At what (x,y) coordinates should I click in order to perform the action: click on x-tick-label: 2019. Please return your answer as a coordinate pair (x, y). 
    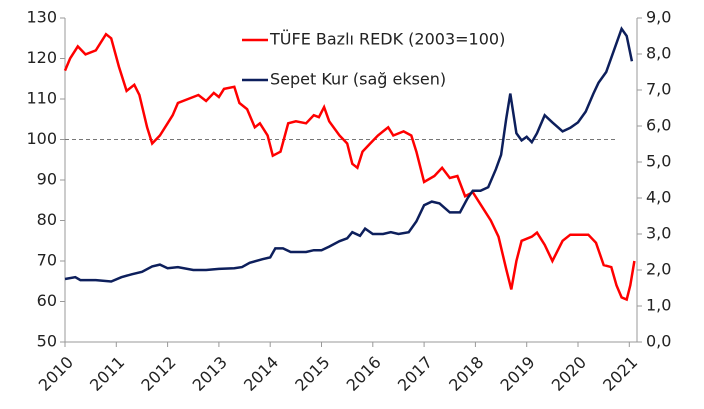
    Looking at the image, I should click on (517, 374).